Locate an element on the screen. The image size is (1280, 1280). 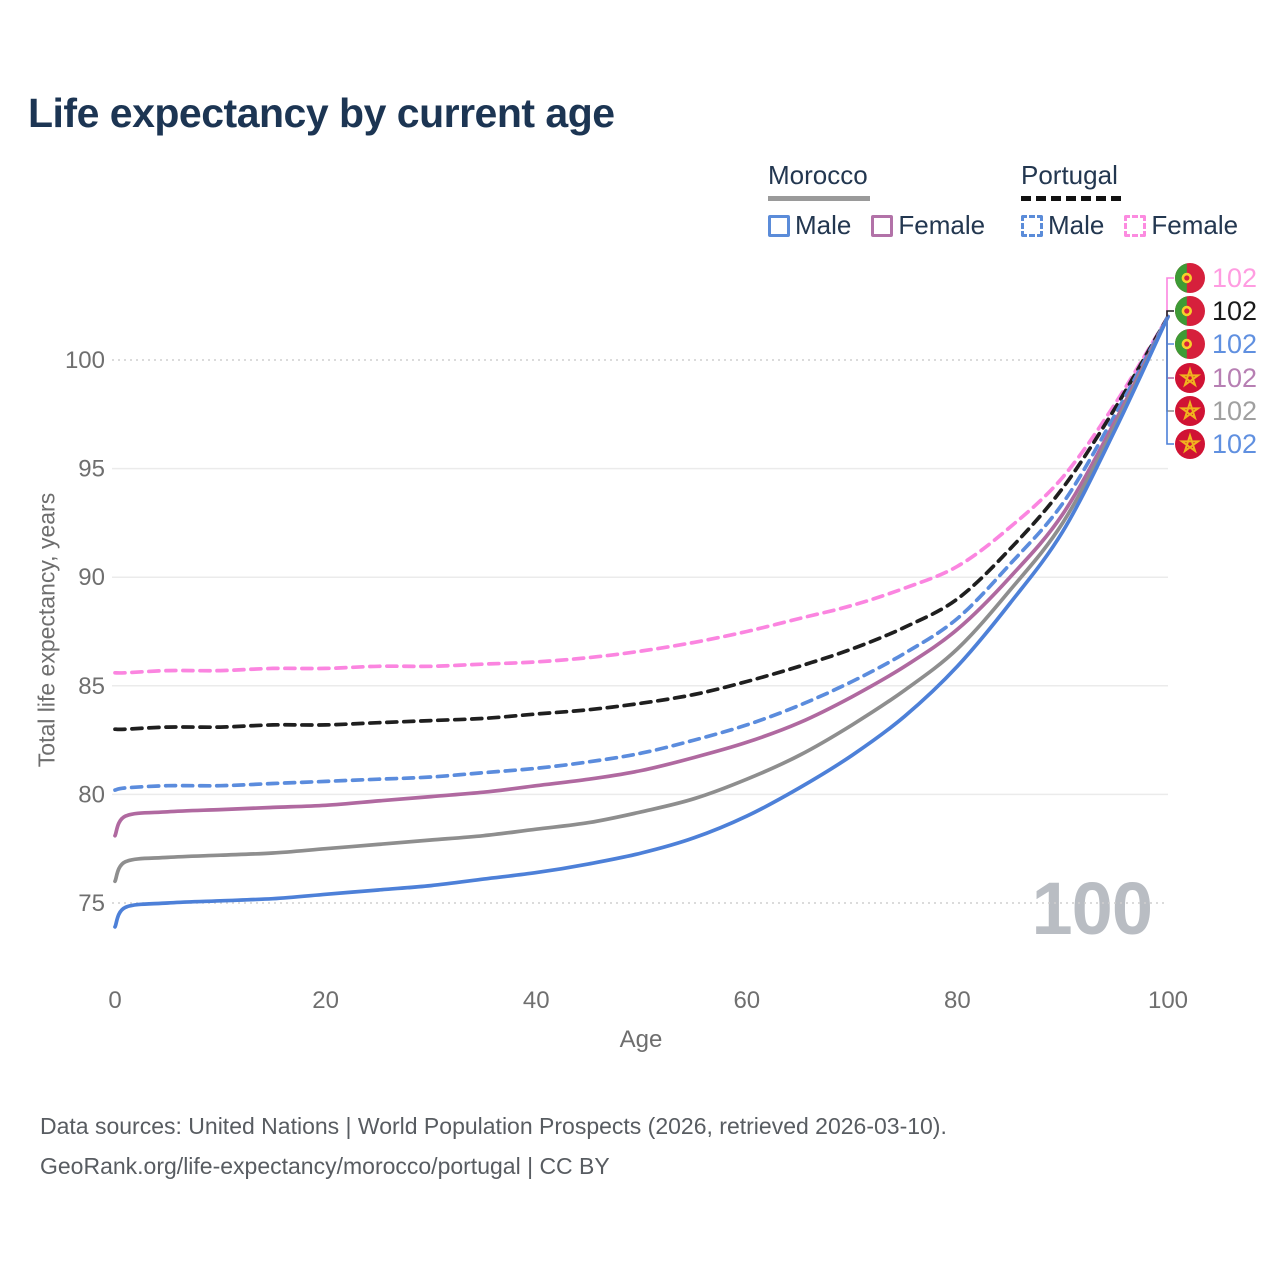
page-title: Life expectancy by current age is located at coordinates (321, 113).